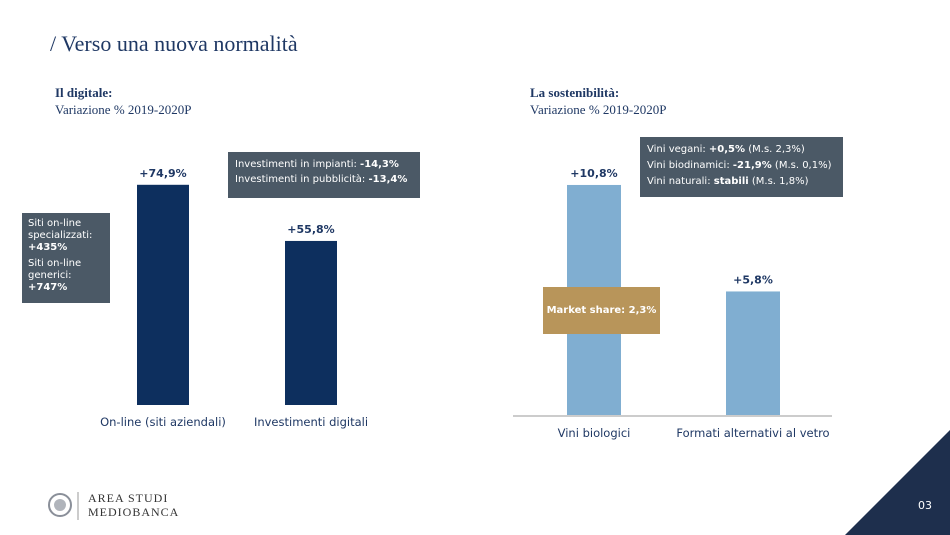 The width and height of the screenshot is (950, 535). What do you see at coordinates (731, 181) in the screenshot?
I see `annotation-text: stabili` at bounding box center [731, 181].